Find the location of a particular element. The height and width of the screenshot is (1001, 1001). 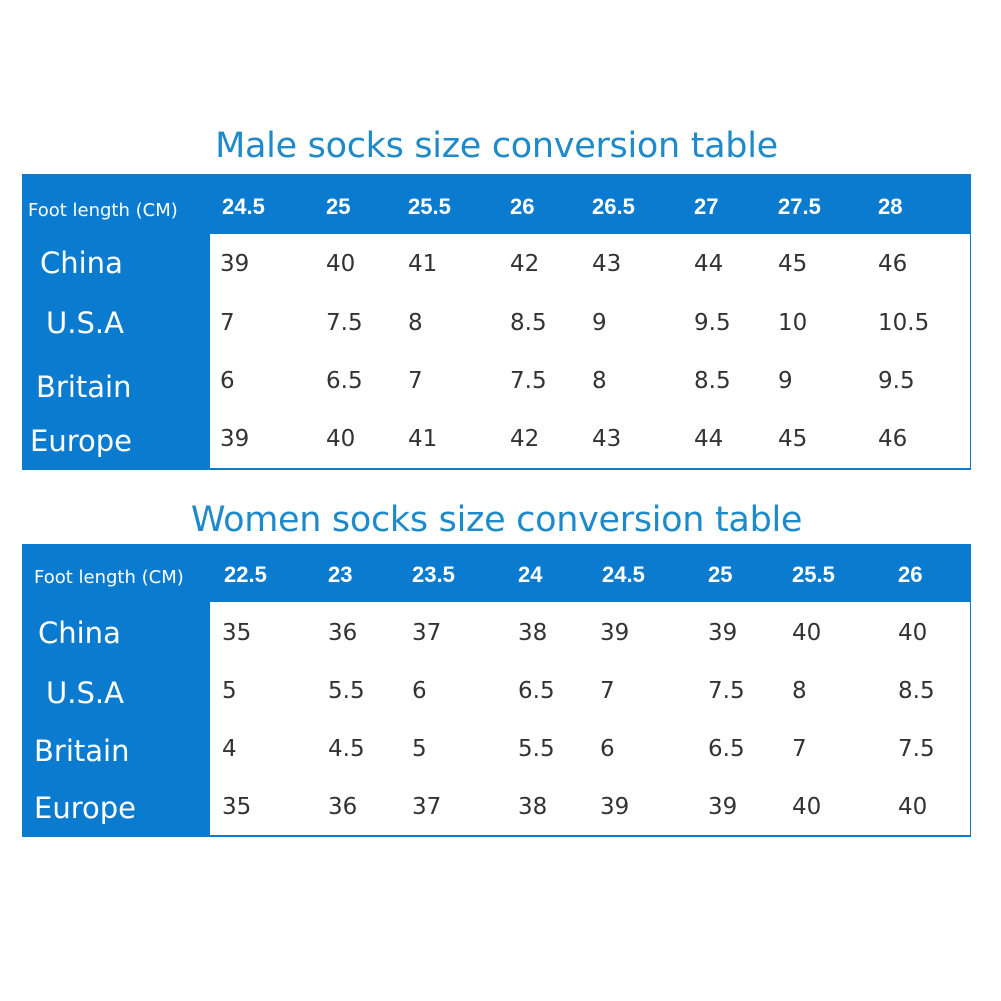

women-row-label-britain: Britain is located at coordinates (82, 751).